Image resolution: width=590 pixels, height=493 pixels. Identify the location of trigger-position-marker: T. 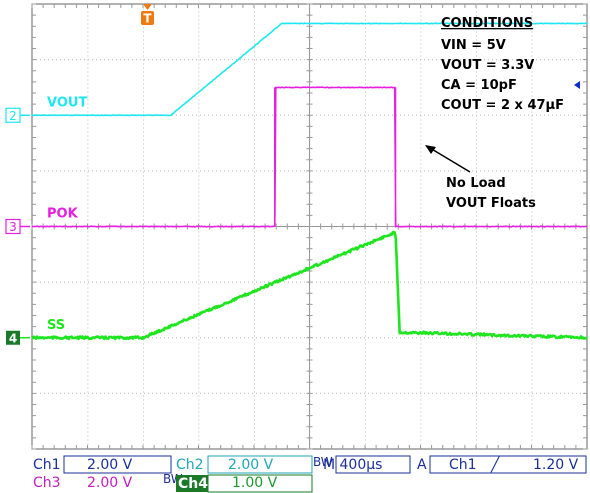
(147, 15).